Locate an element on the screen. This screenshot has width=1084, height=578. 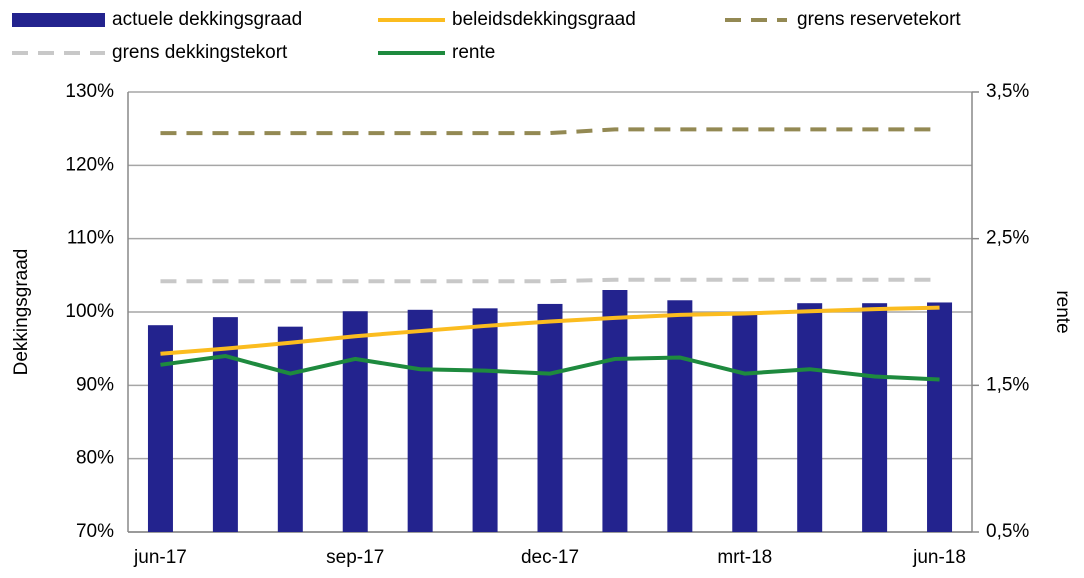
y-tick-label: 100% is located at coordinates (89, 311).